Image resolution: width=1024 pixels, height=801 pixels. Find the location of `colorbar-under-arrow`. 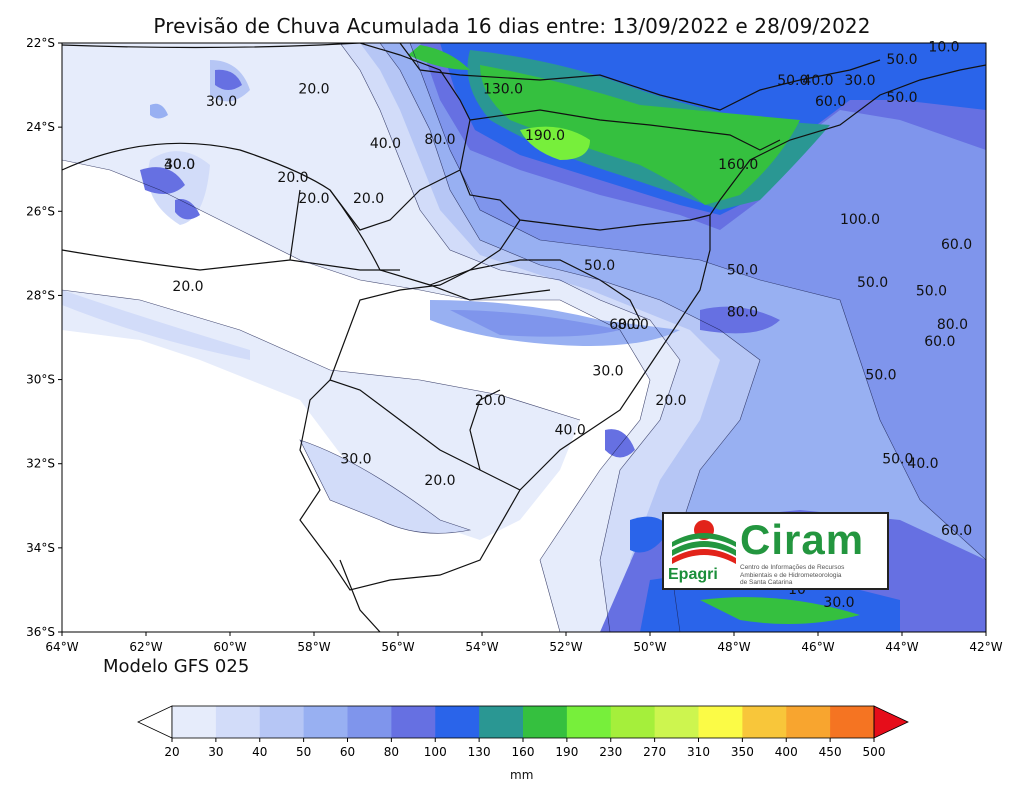

colorbar-under-arrow is located at coordinates (155, 722).